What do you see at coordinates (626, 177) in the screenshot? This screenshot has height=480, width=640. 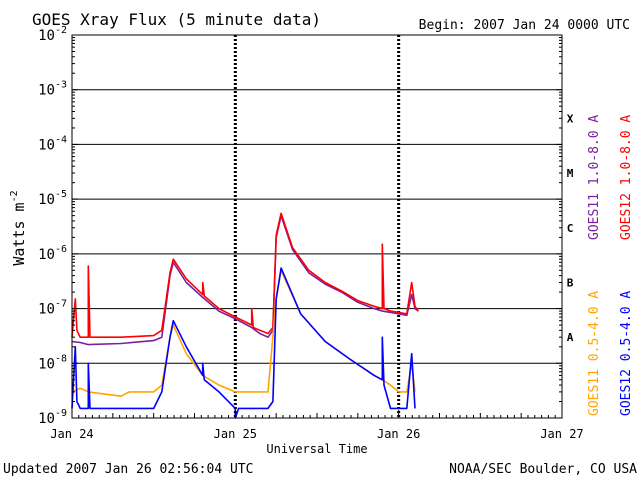 I see `legend-goes12-long: GOES12 1.0-8.0 A` at bounding box center [626, 177].